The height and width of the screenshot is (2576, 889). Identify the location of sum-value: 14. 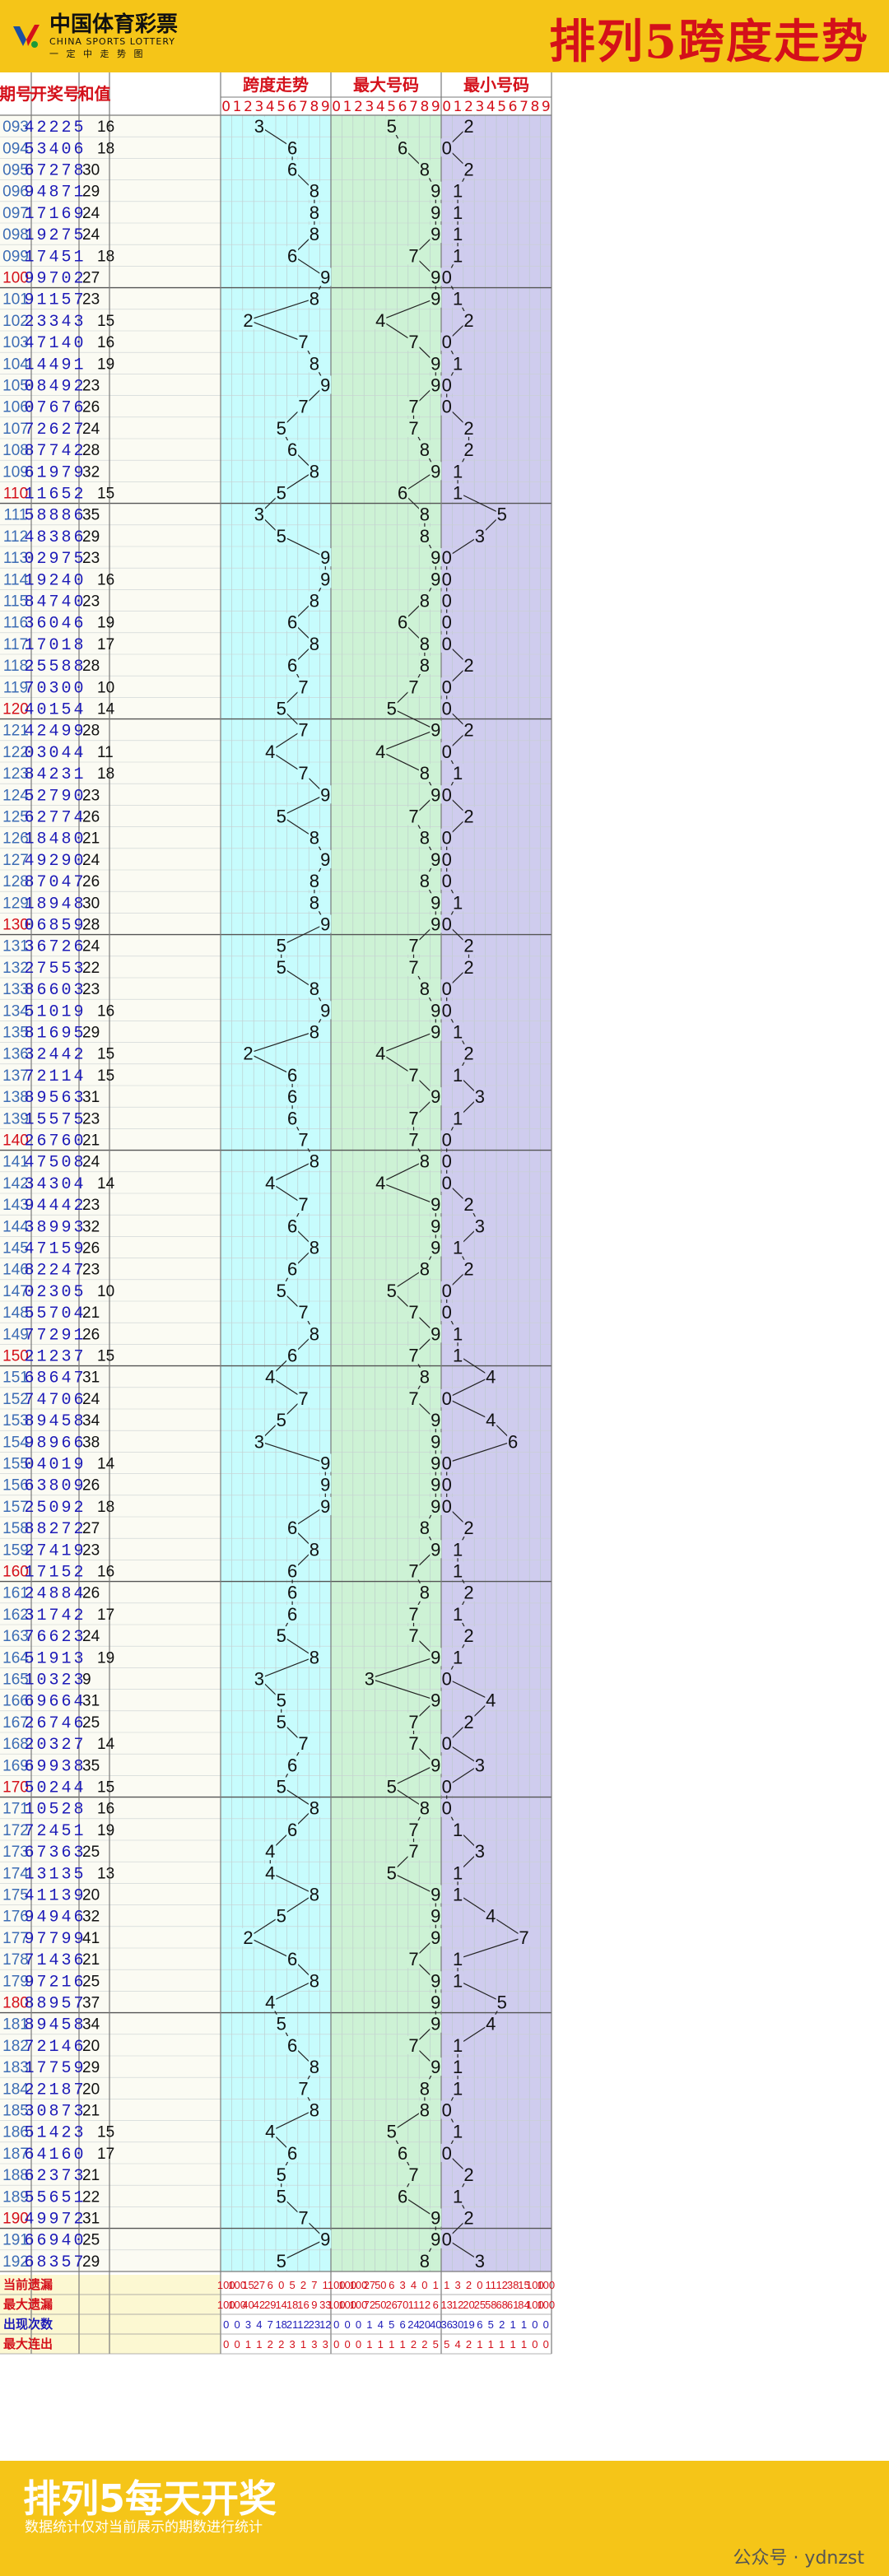
(106, 1744).